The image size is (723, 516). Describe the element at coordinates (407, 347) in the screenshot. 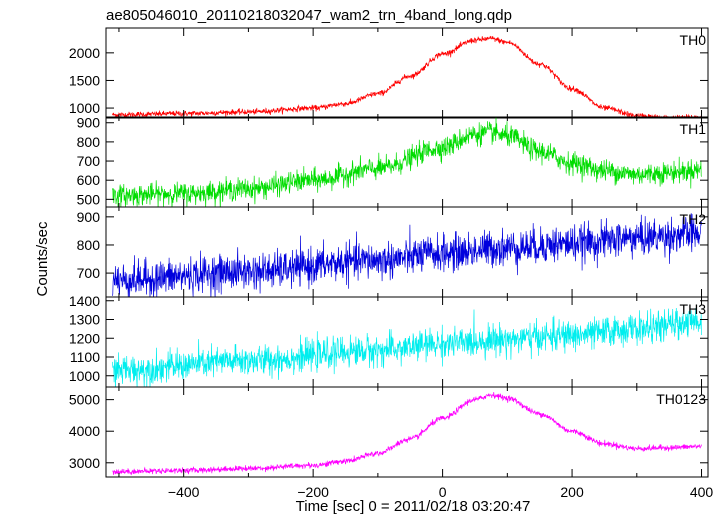

I see `series-line-th3` at that location.